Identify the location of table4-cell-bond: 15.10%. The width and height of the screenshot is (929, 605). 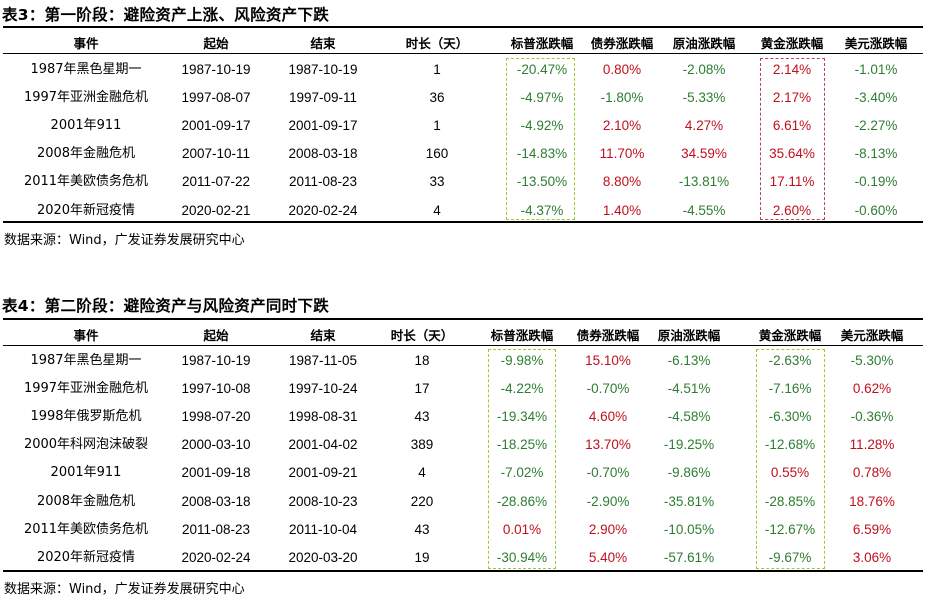
(608, 360).